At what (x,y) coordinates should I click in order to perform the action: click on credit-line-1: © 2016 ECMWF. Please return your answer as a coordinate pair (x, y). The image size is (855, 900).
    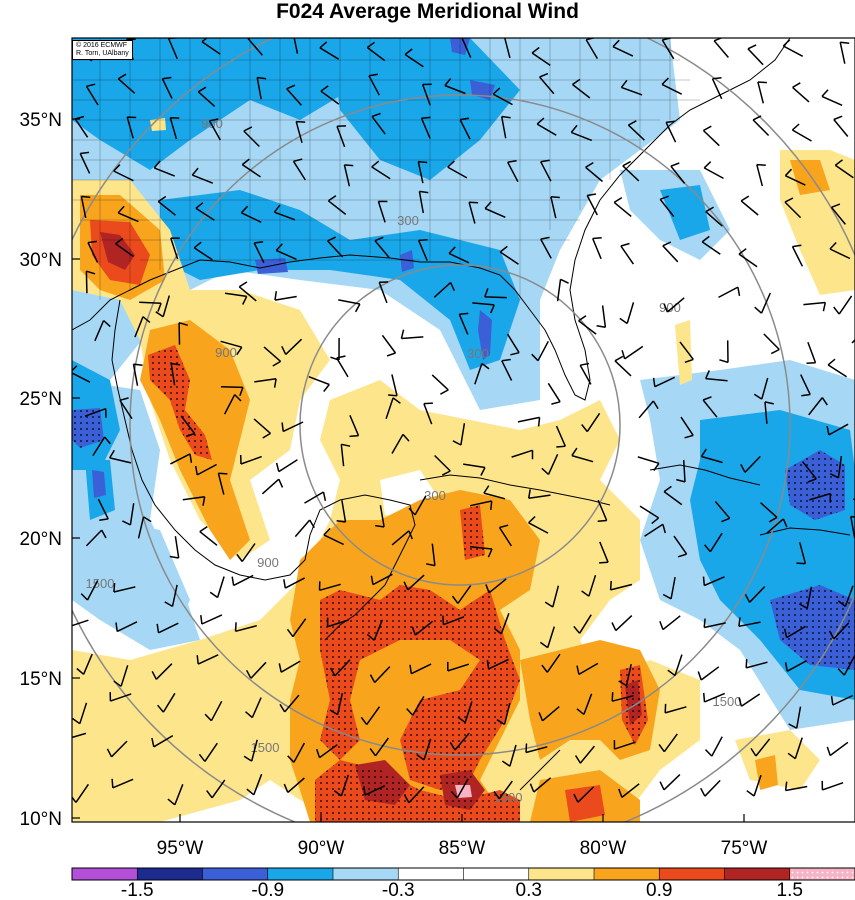
    Looking at the image, I should click on (102, 45).